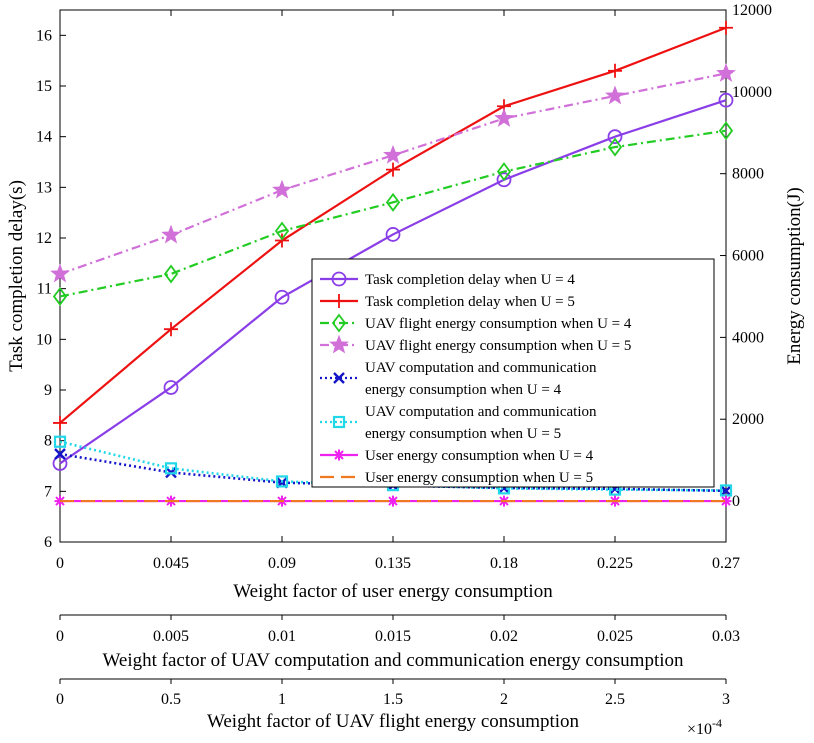 This screenshot has width=814, height=743. What do you see at coordinates (752, 92) in the screenshot?
I see `right-tick-label: 10000` at bounding box center [752, 92].